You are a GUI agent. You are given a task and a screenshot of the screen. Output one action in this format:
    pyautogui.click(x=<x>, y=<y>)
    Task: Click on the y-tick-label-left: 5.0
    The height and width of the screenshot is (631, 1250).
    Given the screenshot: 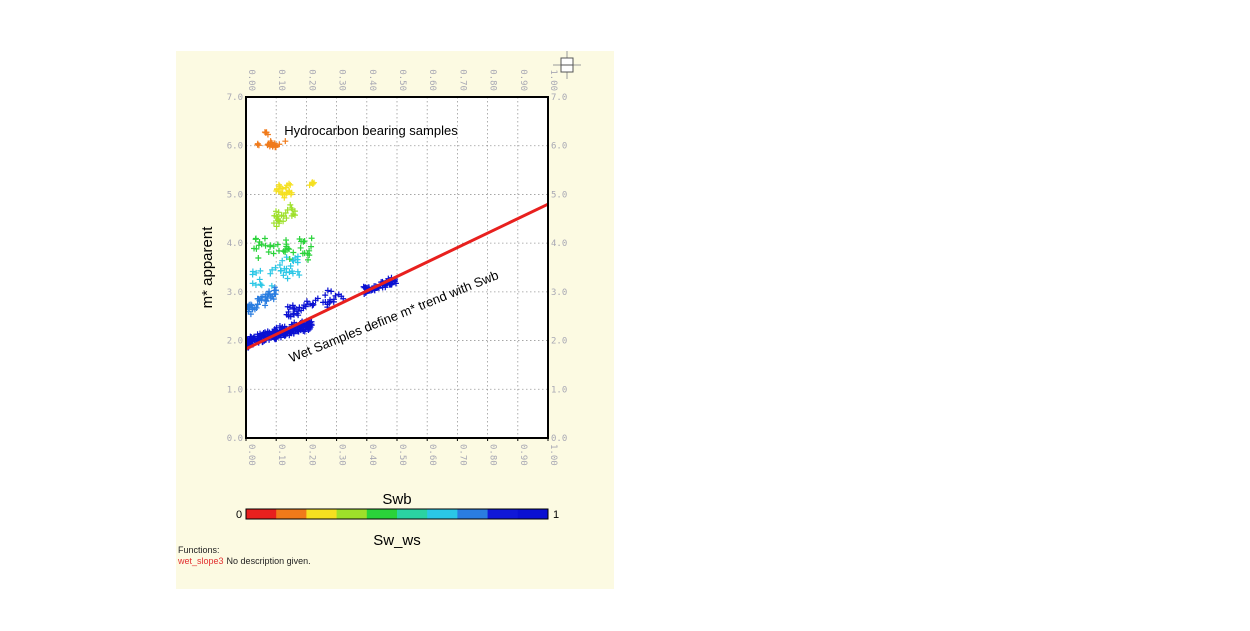 What is the action you would take?
    pyautogui.click(x=235, y=195)
    